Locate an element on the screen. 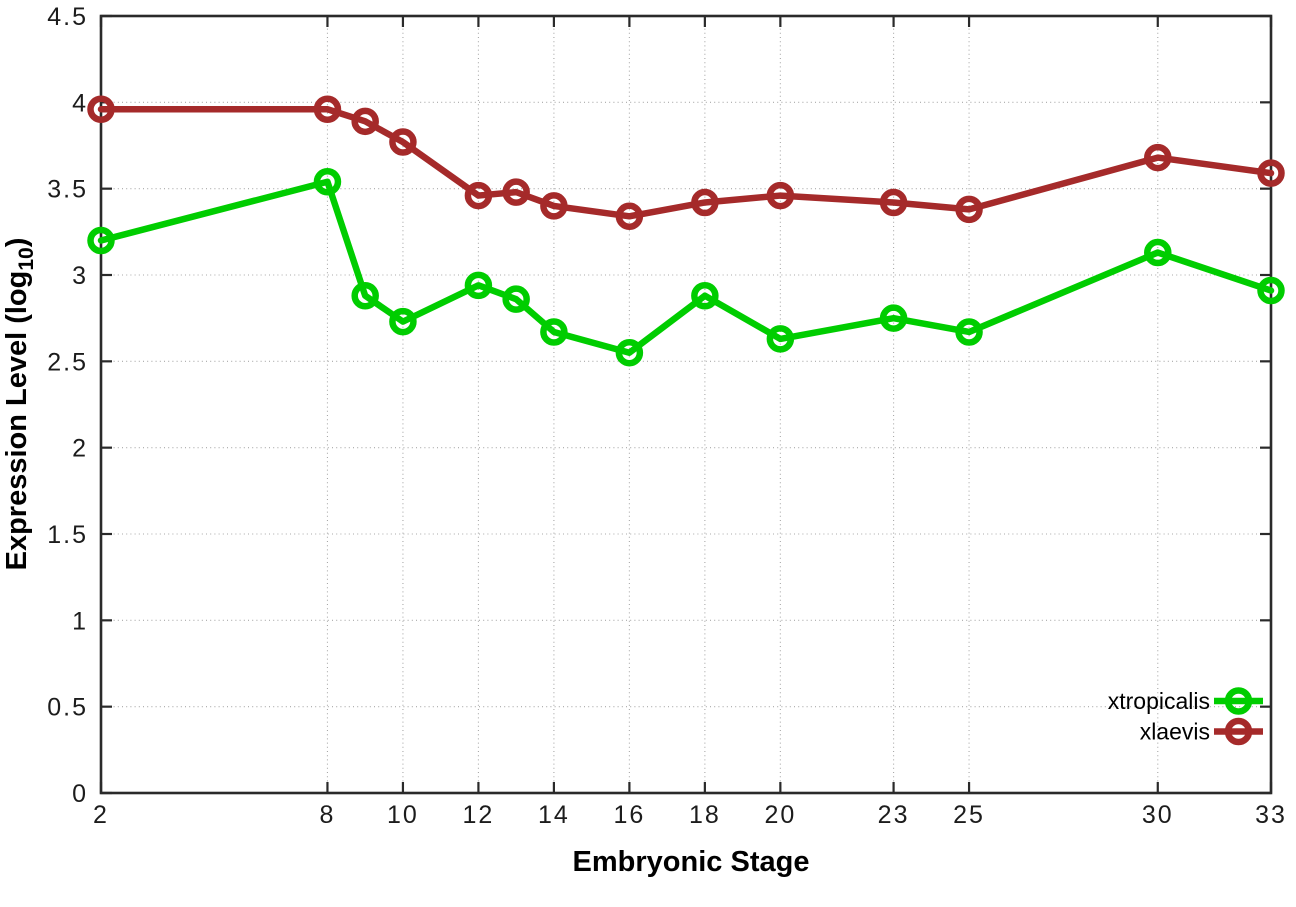 The image size is (1296, 907). y-axis-title-part: Expression Level (log is located at coordinates (17, 421).